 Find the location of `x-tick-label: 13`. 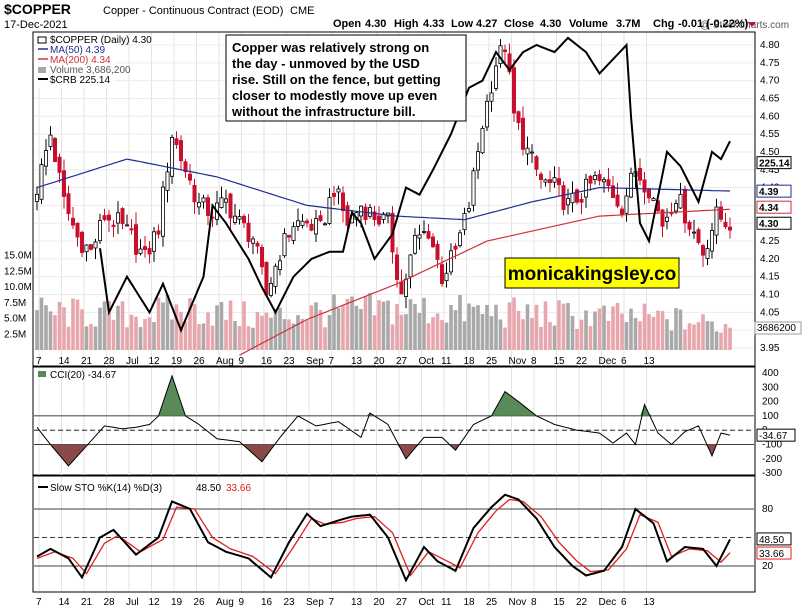

x-tick-label: 13 is located at coordinates (650, 361).